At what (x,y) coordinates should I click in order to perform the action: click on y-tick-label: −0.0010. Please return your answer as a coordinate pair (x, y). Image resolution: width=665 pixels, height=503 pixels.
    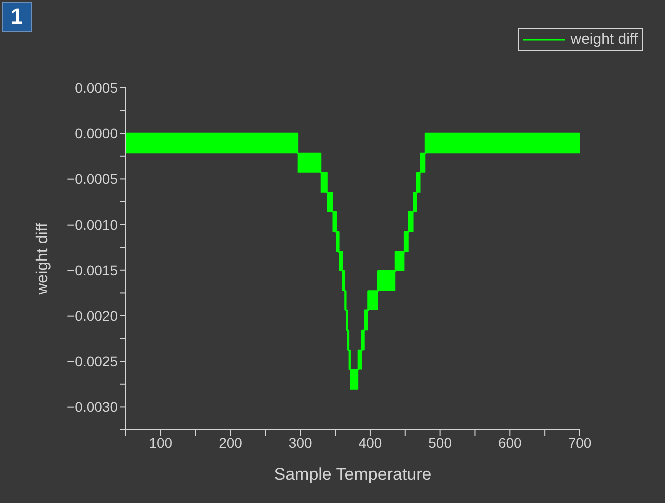
    Looking at the image, I should click on (92, 224).